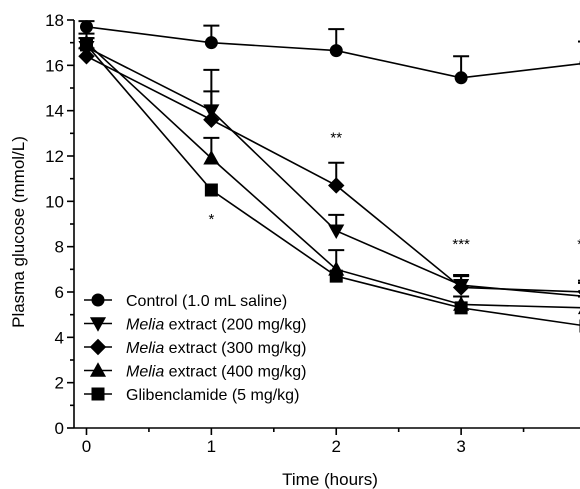 The width and height of the screenshot is (580, 489). I want to click on legend-label: Glibenclamide (5 mg/kg), so click(212, 395).